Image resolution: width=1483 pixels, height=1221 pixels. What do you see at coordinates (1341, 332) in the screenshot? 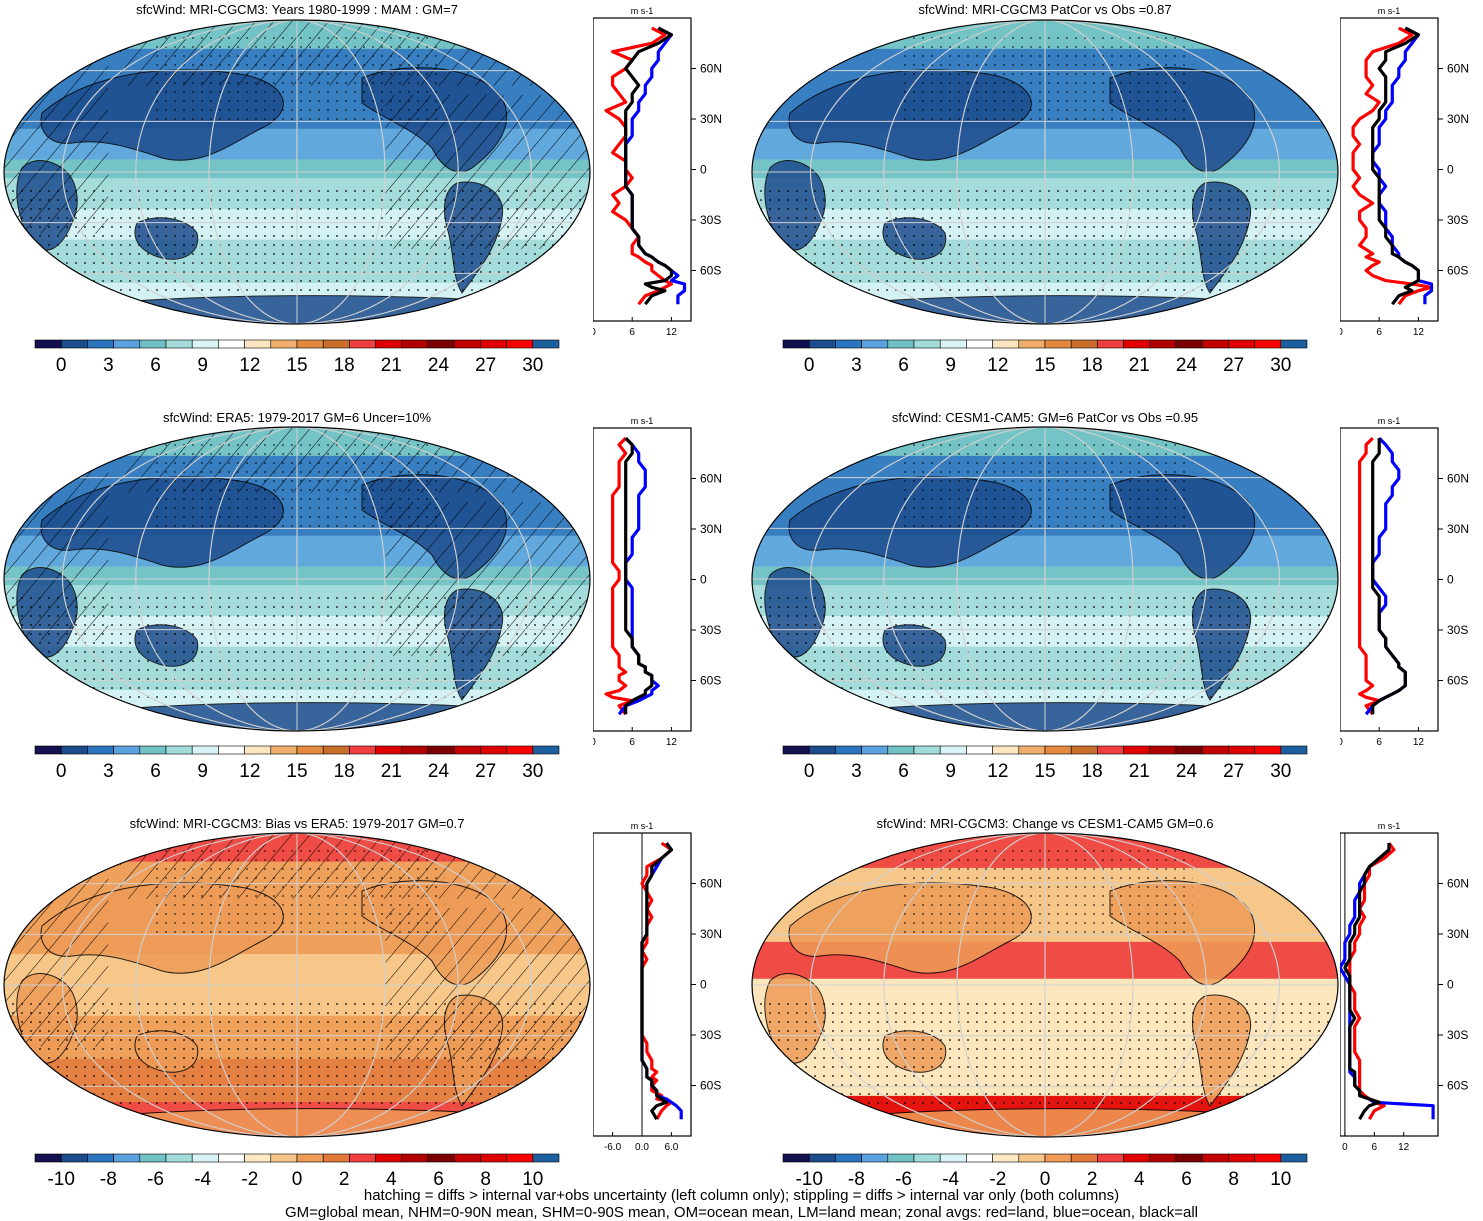
I see `zonal-x-label: 0` at bounding box center [1341, 332].